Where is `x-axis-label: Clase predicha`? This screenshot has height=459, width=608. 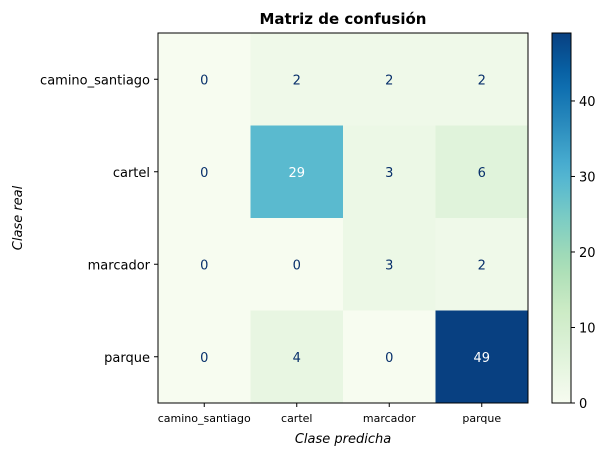
x-axis-label: Clase predicha is located at coordinates (343, 439).